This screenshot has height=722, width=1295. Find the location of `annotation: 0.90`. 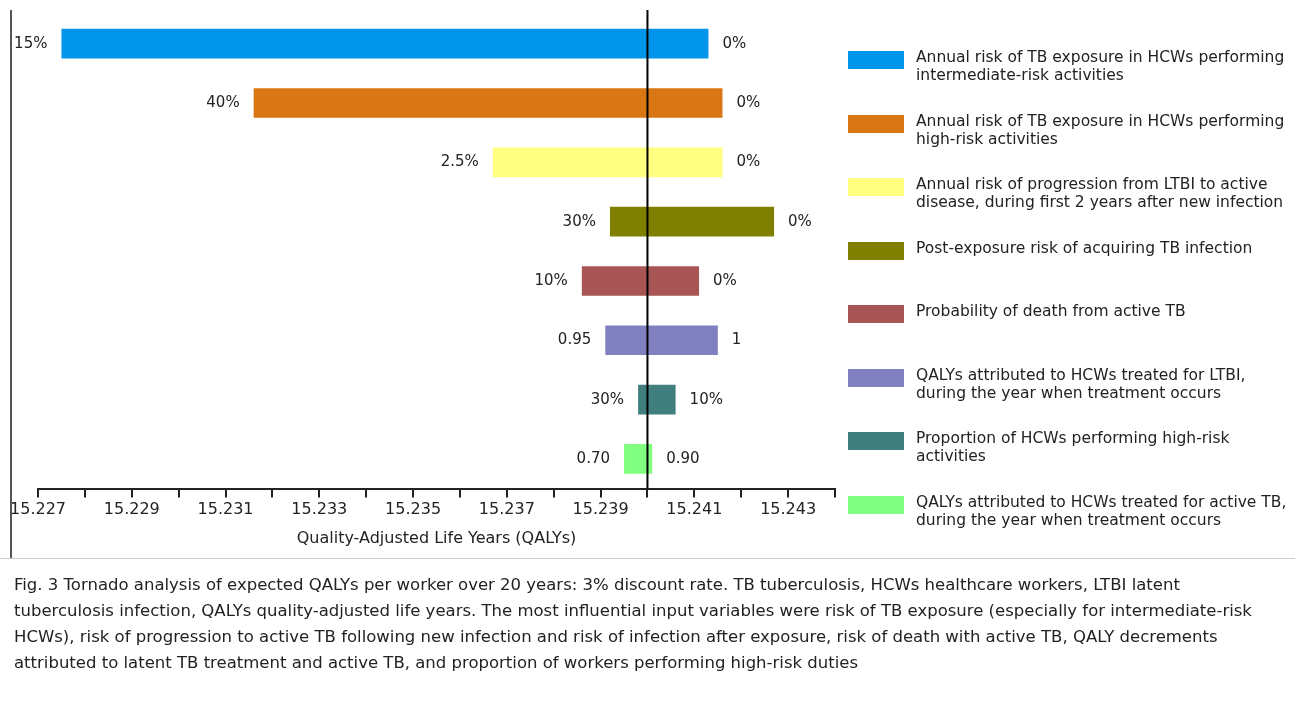

annotation: 0.90 is located at coordinates (683, 457).